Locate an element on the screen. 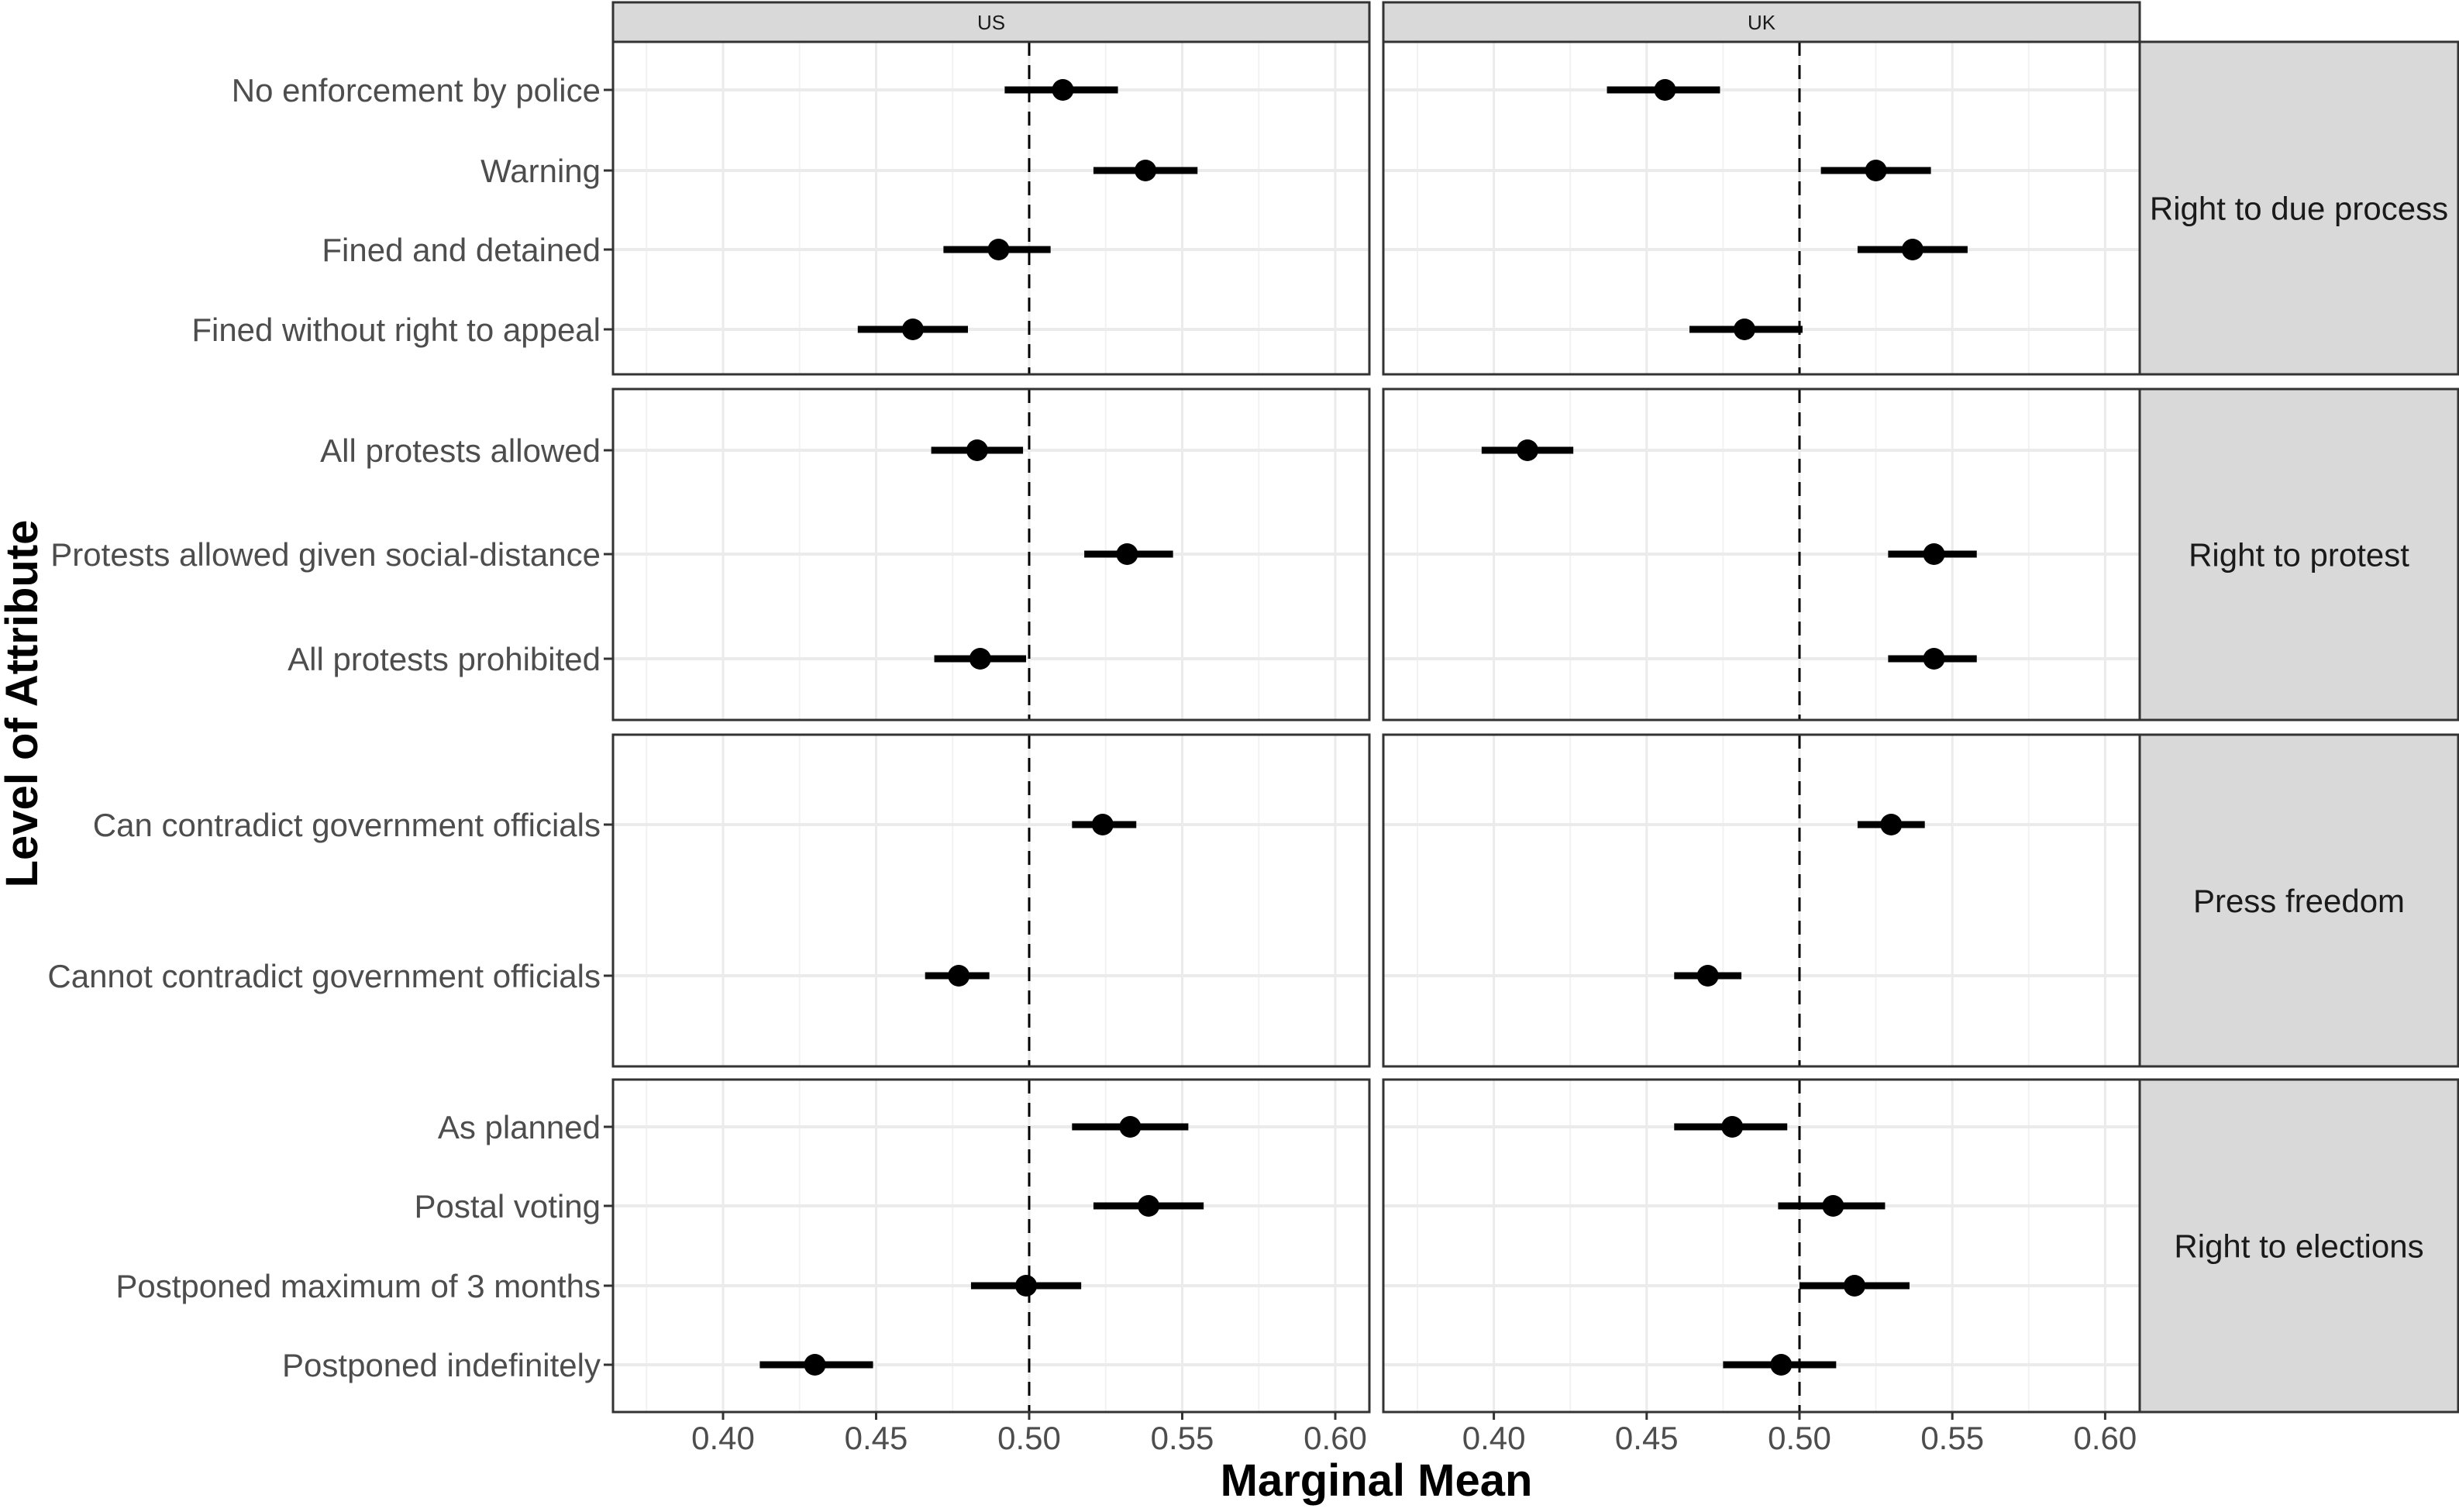 This screenshot has height=1512, width=2459. row-strip-label: Right to elections is located at coordinates (2298, 1246).